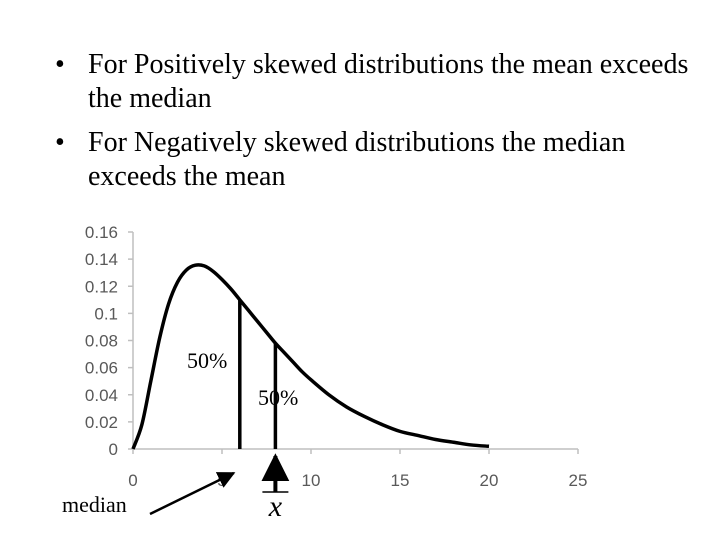 The image size is (720, 540). I want to click on median-arrow, so click(192, 493).